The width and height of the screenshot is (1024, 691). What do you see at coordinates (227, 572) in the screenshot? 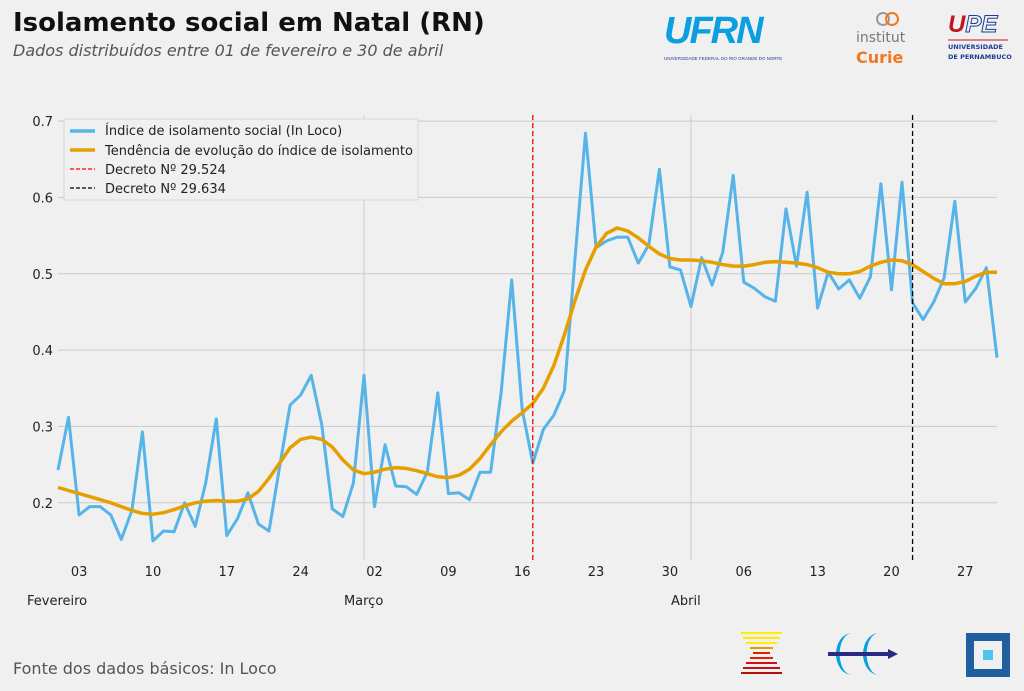
I see `x-tick-label: 17` at bounding box center [227, 572].